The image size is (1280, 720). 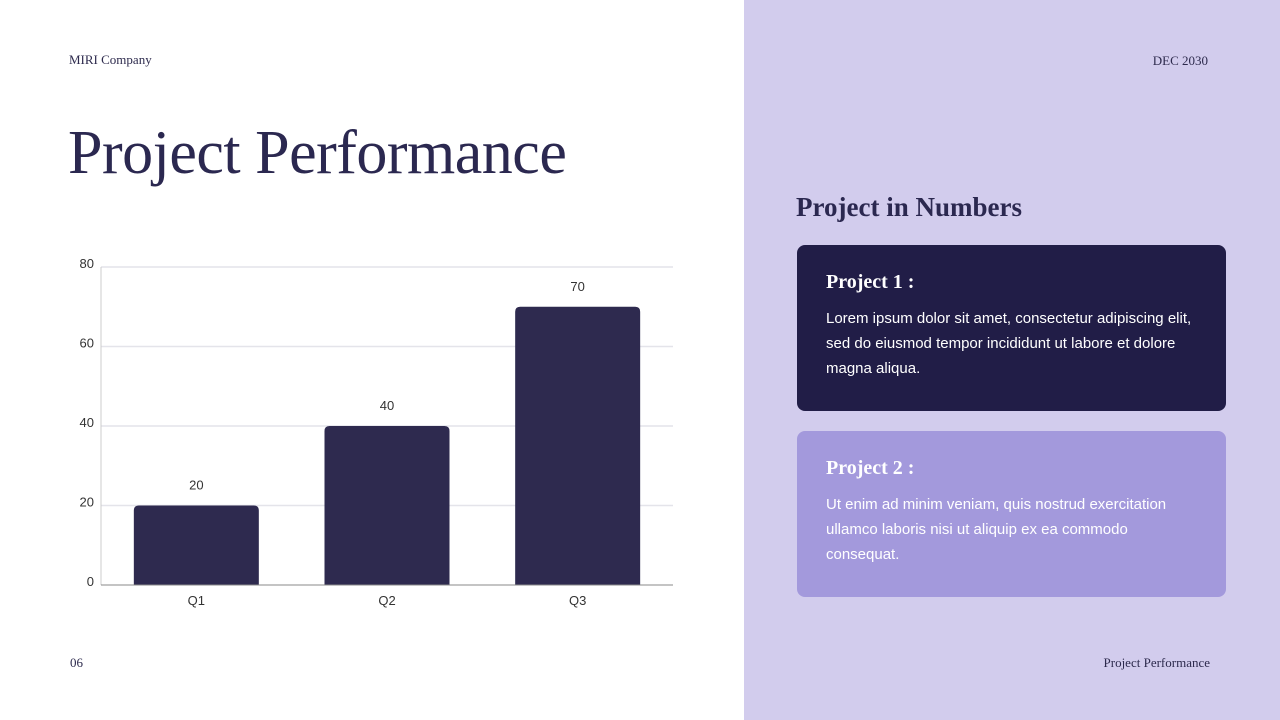 What do you see at coordinates (76, 662) in the screenshot?
I see `page-number: 06` at bounding box center [76, 662].